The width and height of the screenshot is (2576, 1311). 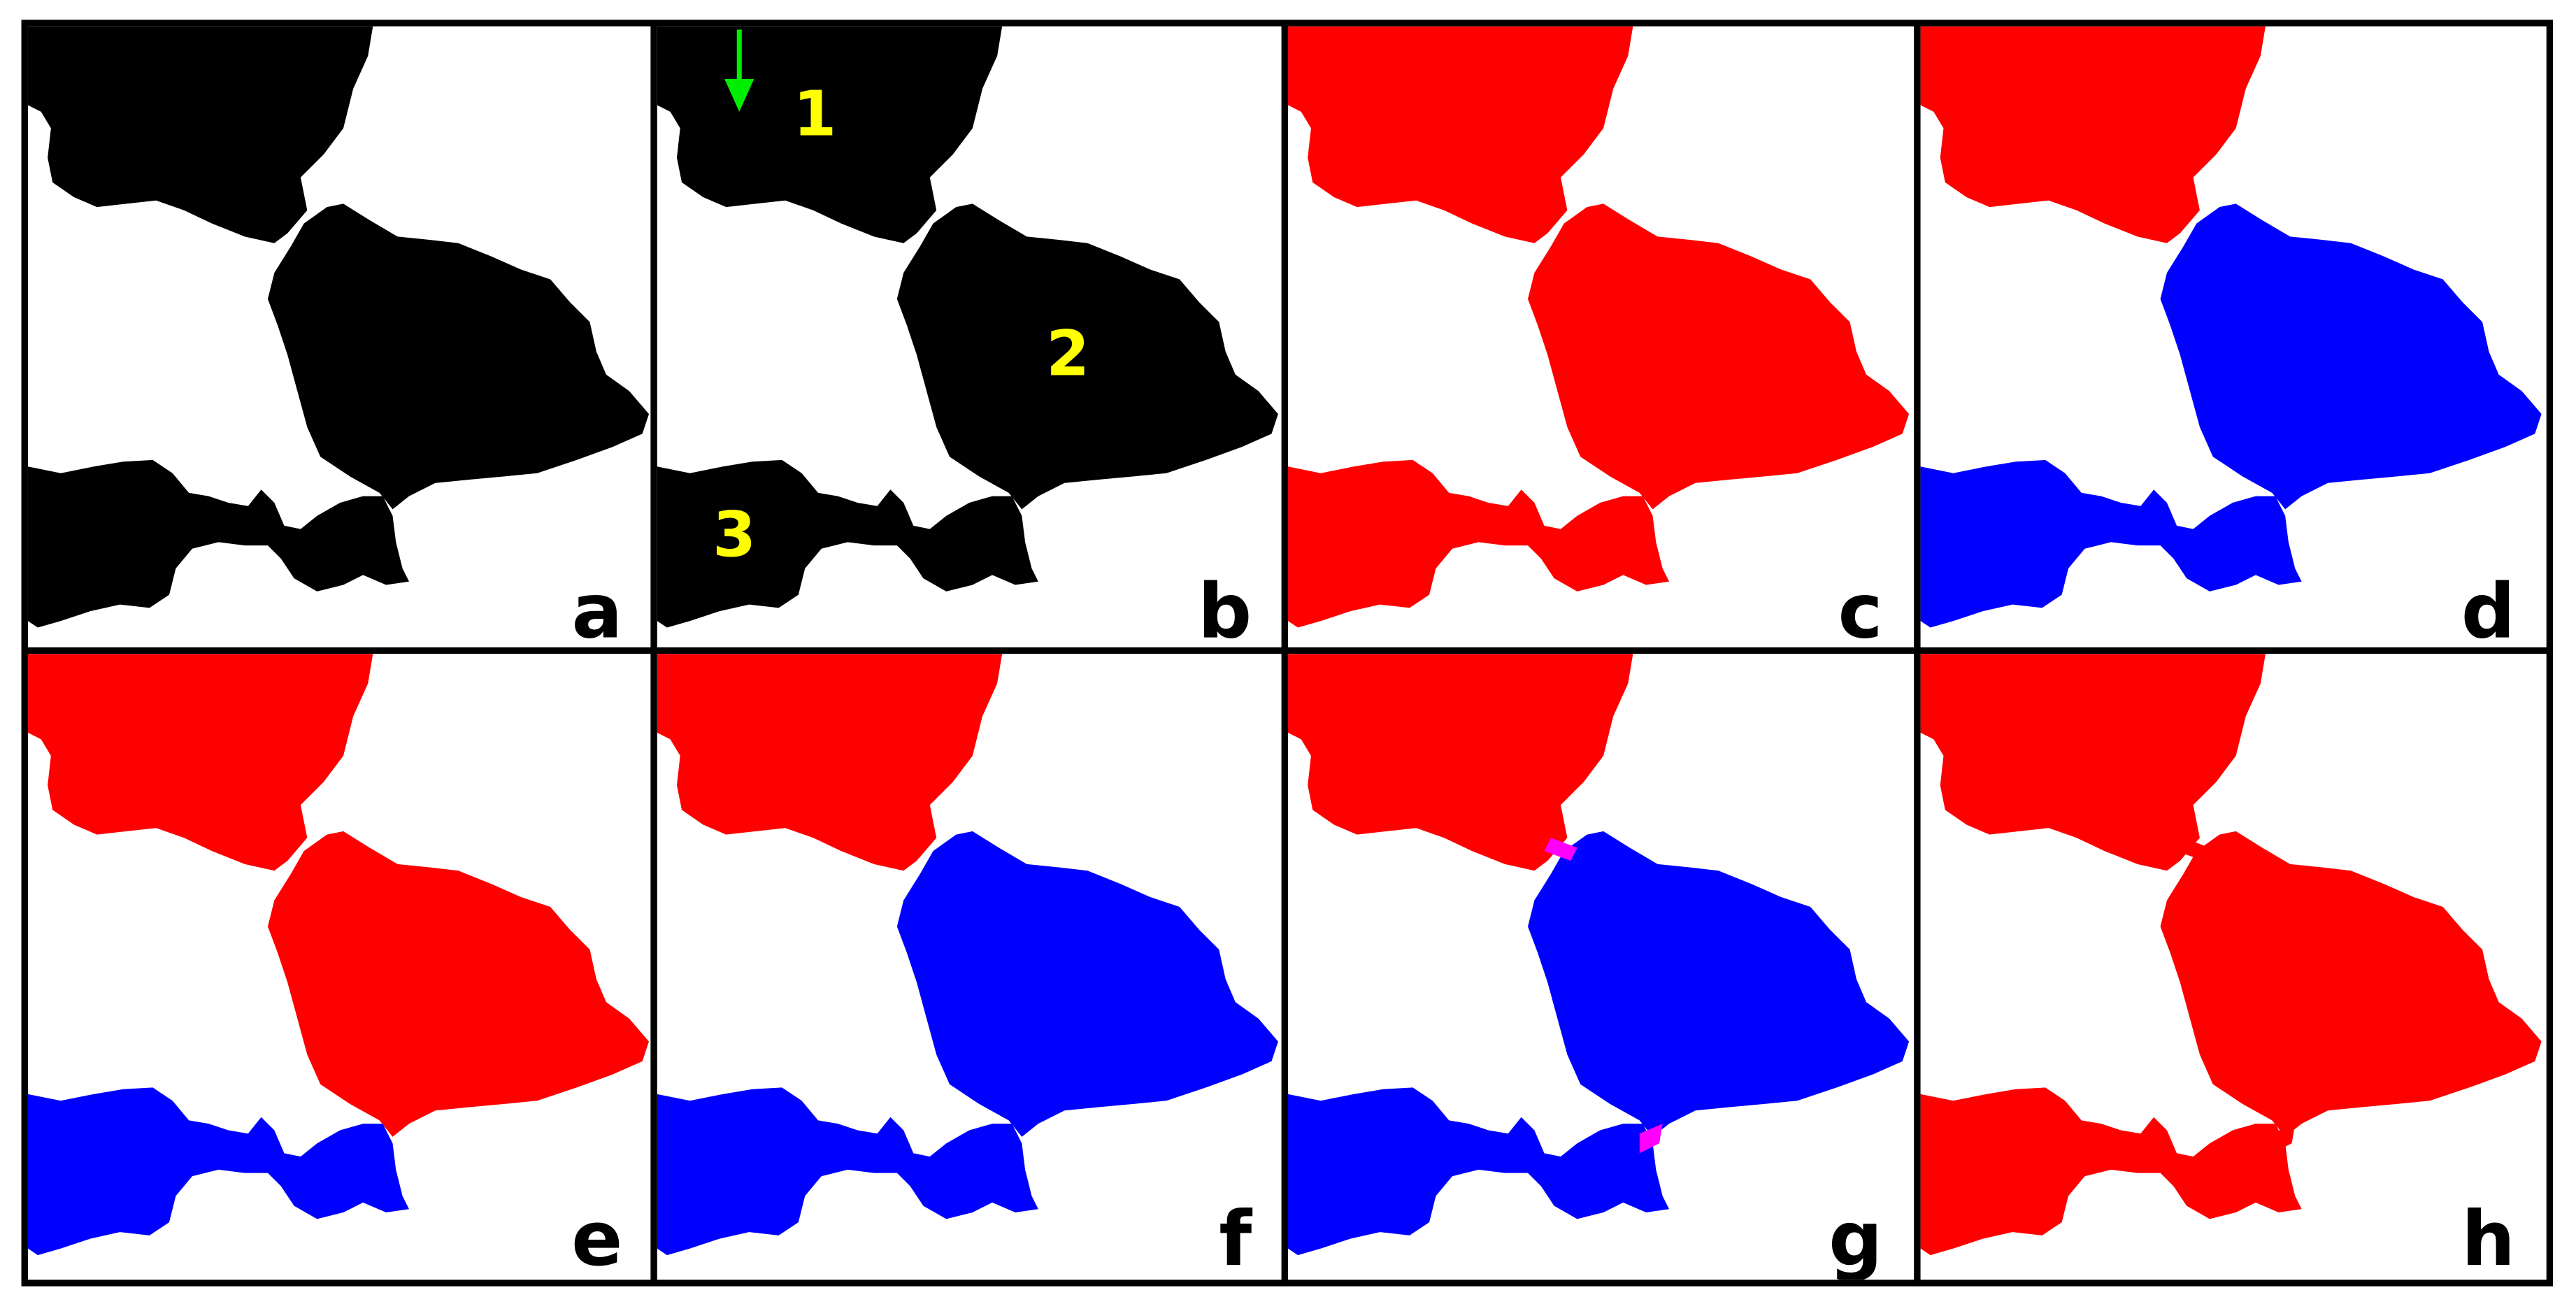 I want to click on panel-d: d, so click(x=2231, y=341).